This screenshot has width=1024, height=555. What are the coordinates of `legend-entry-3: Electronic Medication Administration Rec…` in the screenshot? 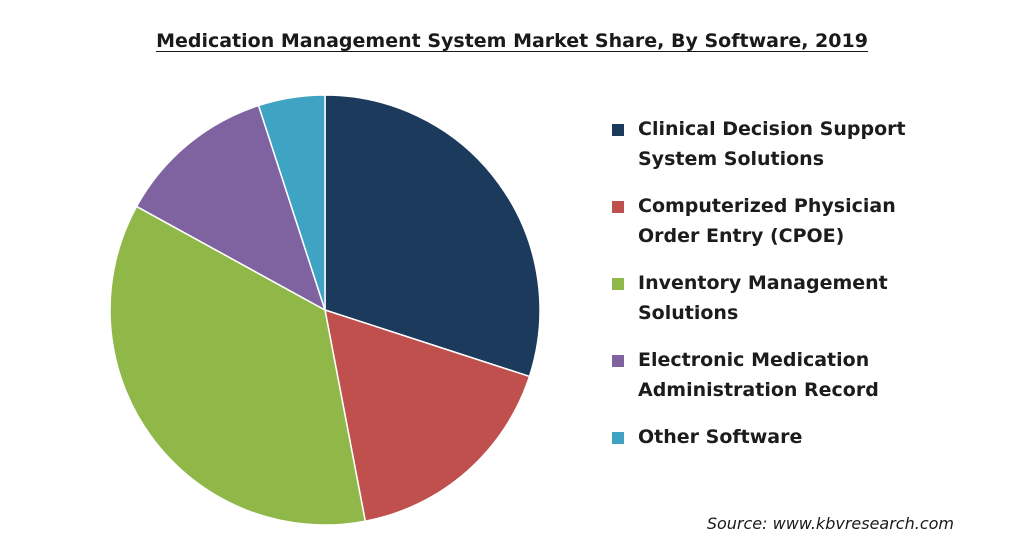 It's located at (777, 375).